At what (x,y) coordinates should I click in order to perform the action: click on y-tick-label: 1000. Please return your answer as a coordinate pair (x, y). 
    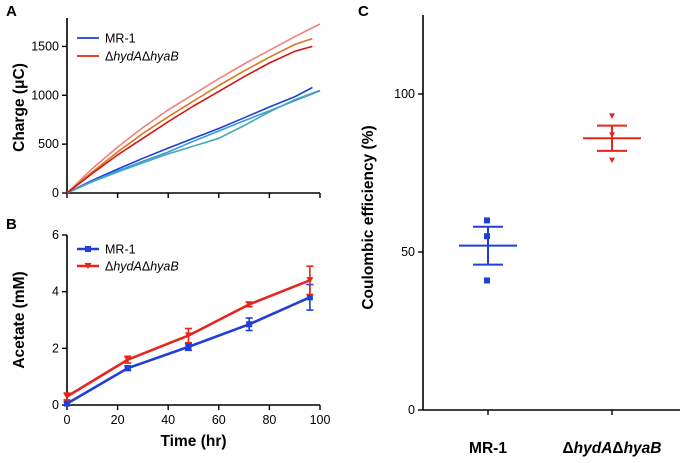
    Looking at the image, I should click on (45, 95).